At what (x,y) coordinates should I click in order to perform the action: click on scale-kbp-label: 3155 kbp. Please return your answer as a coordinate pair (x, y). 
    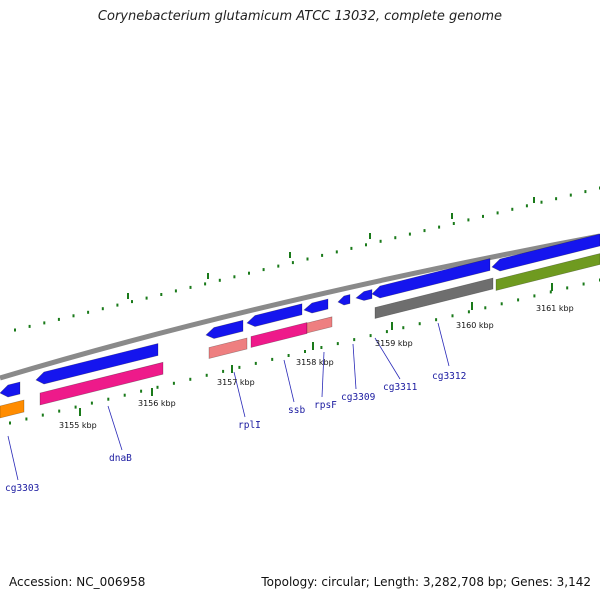
    Looking at the image, I should click on (78, 425).